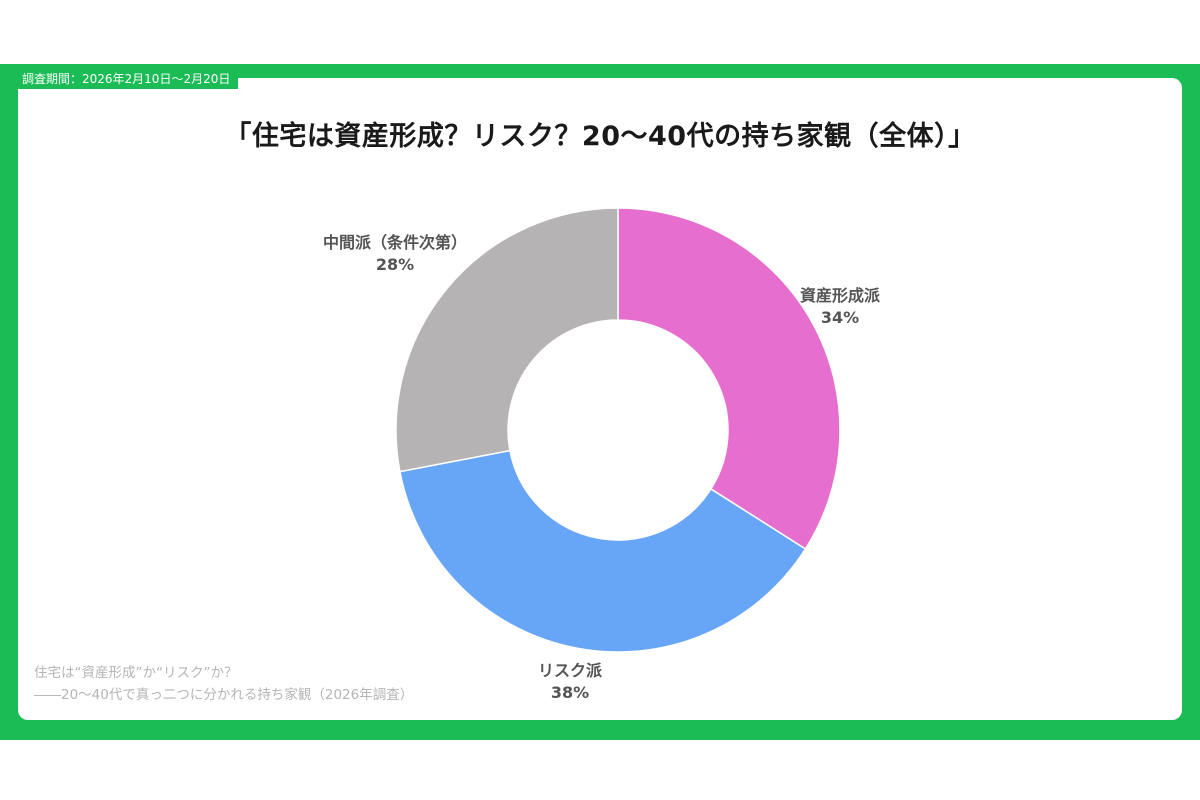  Describe the element at coordinates (570, 682) in the screenshot. I see `label-risk: リスク派 38%` at that location.